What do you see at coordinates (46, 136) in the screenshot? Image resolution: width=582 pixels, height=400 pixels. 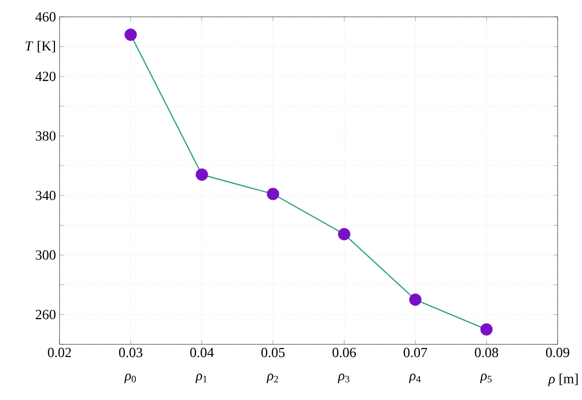 I see `y-tick-label: 380` at bounding box center [46, 136].